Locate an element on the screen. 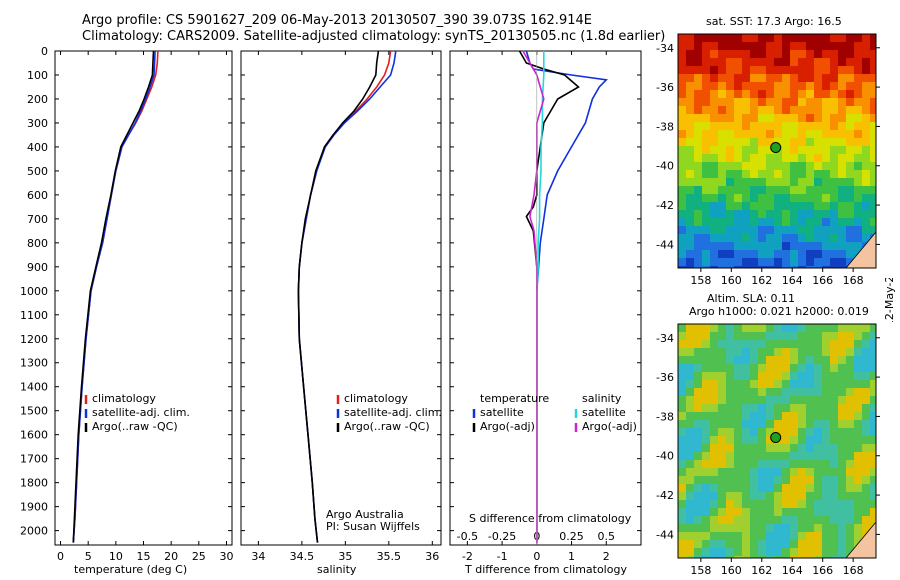 The height and width of the screenshot is (580, 900). map-lon-label: 160 is located at coordinates (731, 570).